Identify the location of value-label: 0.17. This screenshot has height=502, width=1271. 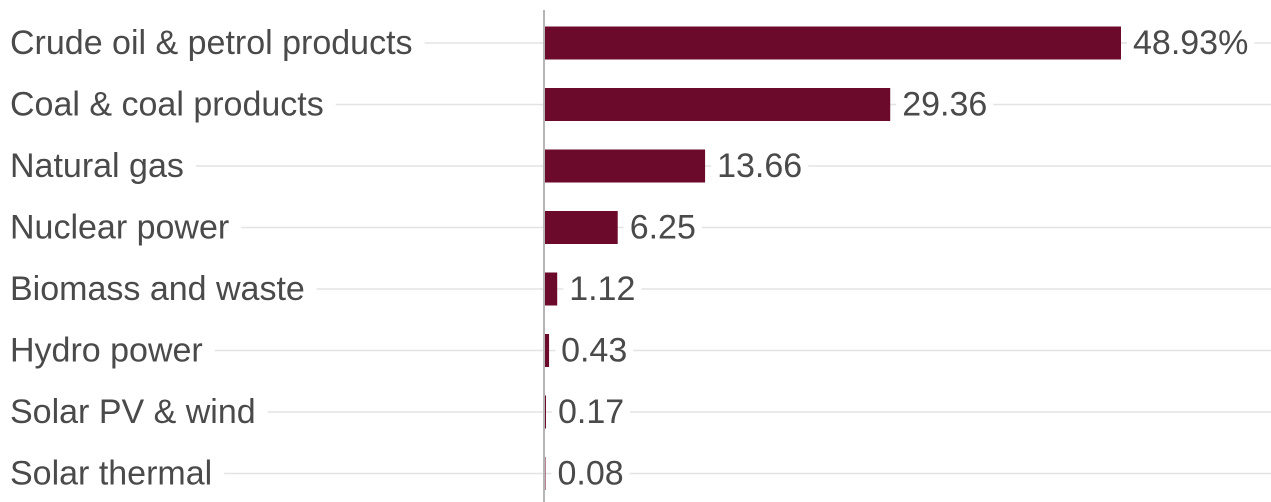
(591, 412).